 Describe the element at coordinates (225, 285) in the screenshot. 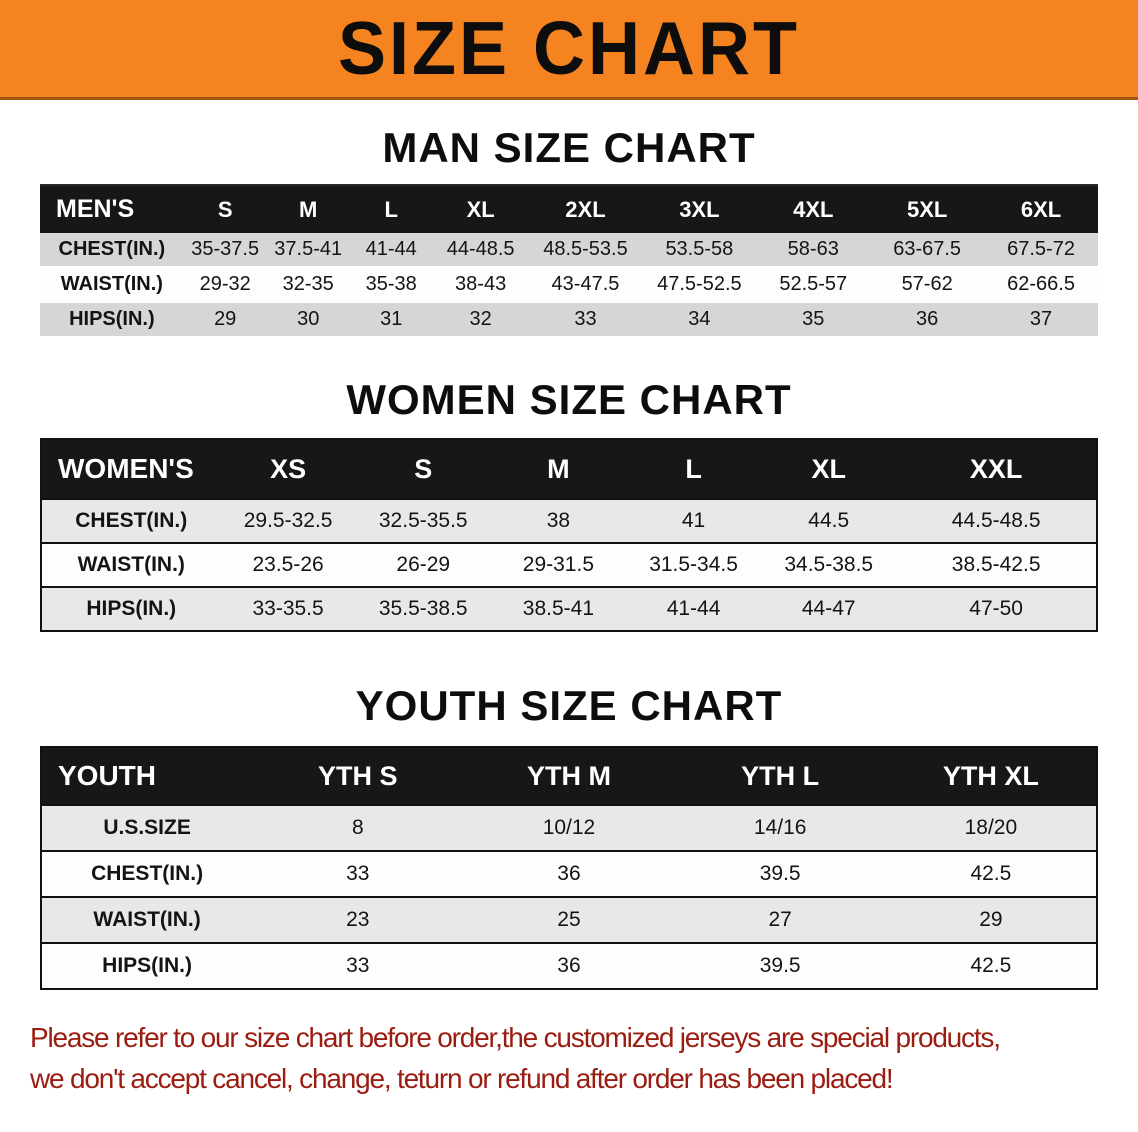

I see `value-cell: 29-32` at that location.